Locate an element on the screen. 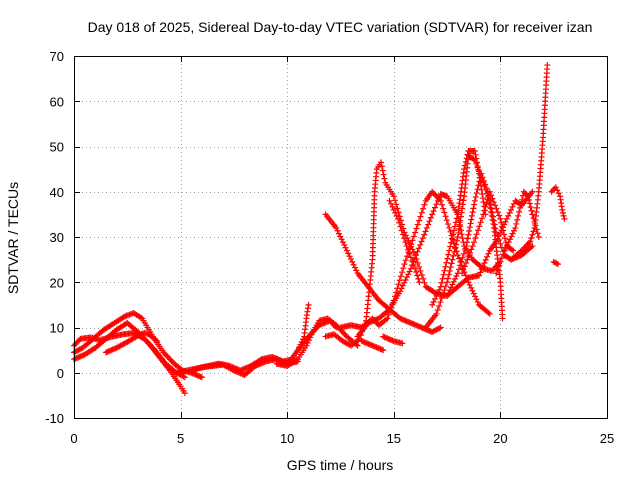  x-tick-label: 5 is located at coordinates (180, 438).